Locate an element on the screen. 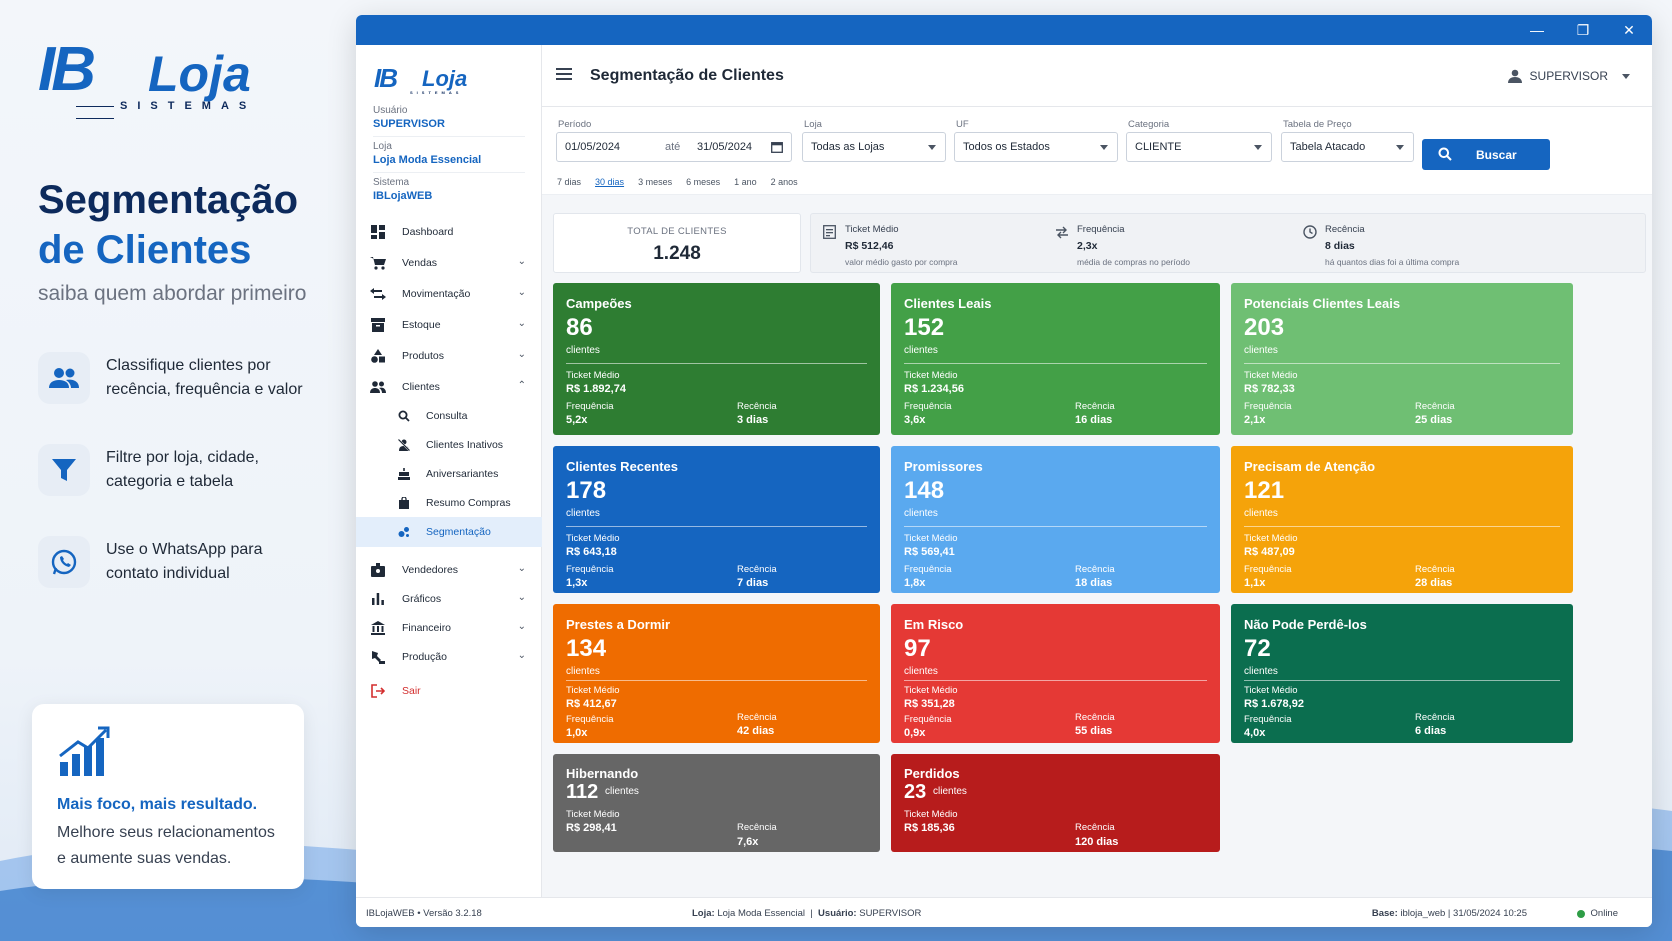  ticket-value: R$ 185,36 is located at coordinates (929, 828).